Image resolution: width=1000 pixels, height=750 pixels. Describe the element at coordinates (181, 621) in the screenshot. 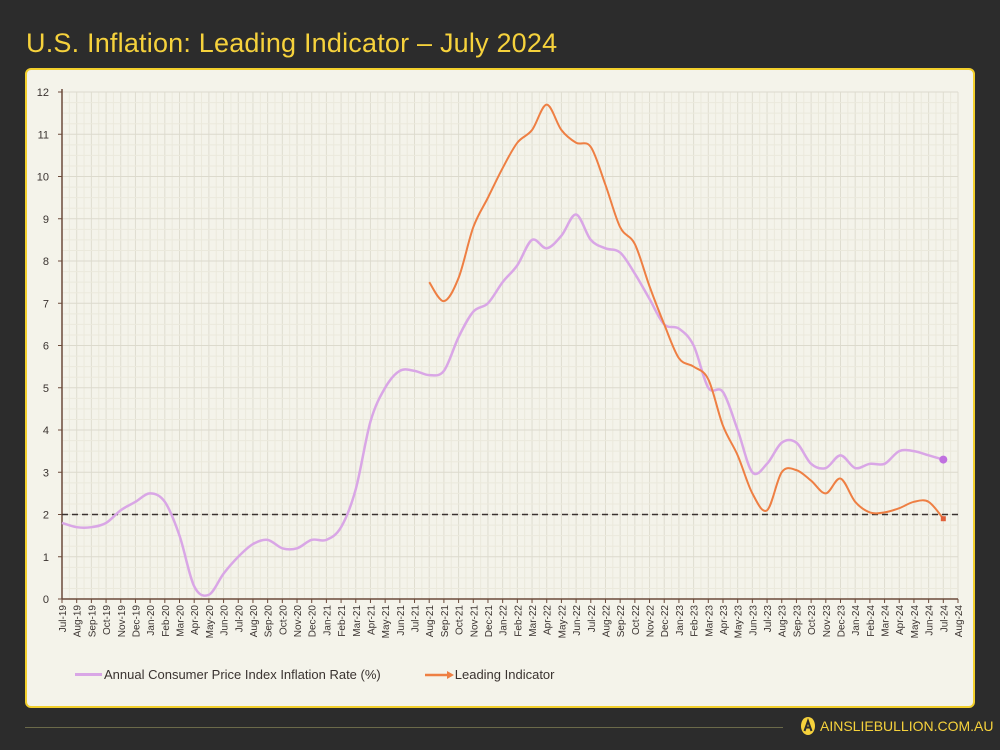

I see `x-tick-label: Mar-20` at that location.